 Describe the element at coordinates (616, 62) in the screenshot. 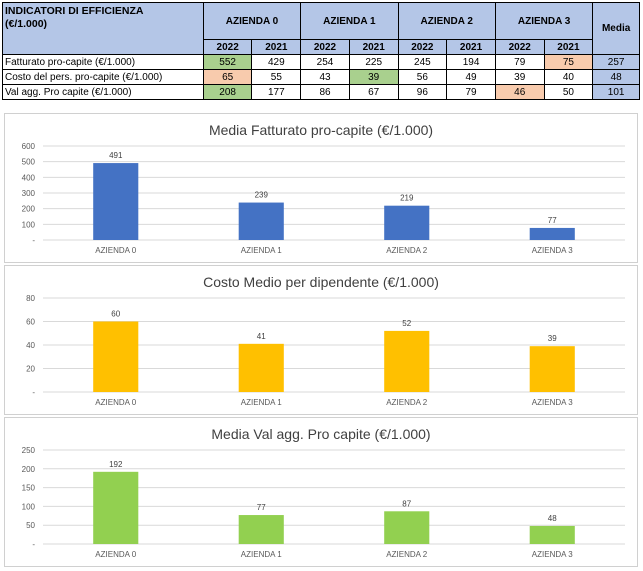

I see `avg-cell: 257` at that location.